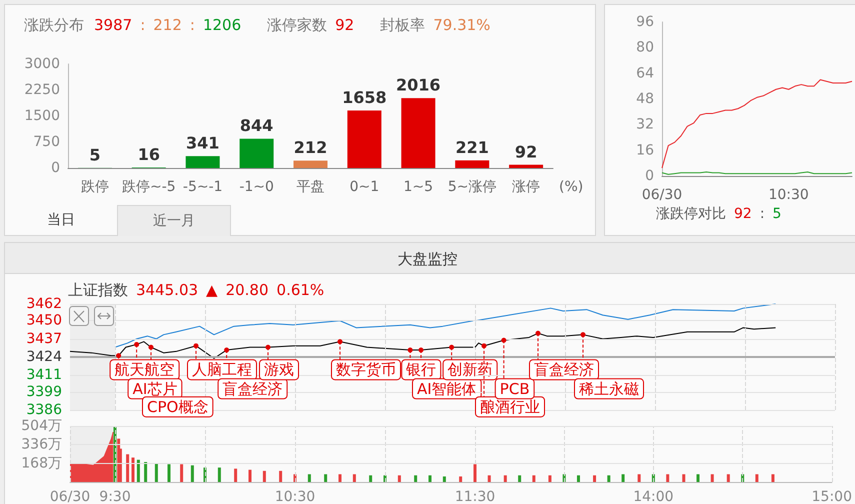 This screenshot has height=504, width=855. Describe the element at coordinates (44, 320) in the screenshot. I see `y-tick-label: 3450` at that location.